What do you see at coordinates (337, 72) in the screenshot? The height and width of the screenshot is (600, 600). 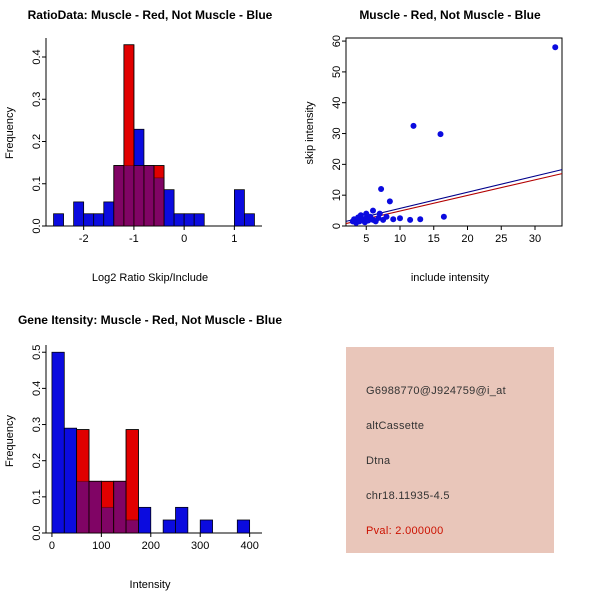 I see `svg-text: 50` at bounding box center [337, 72].